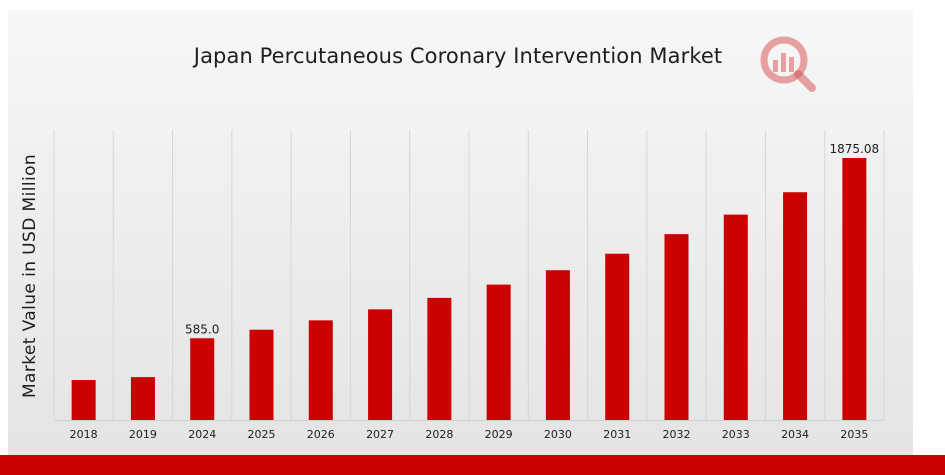  I want to click on x-tick-label: 2033, so click(736, 434).